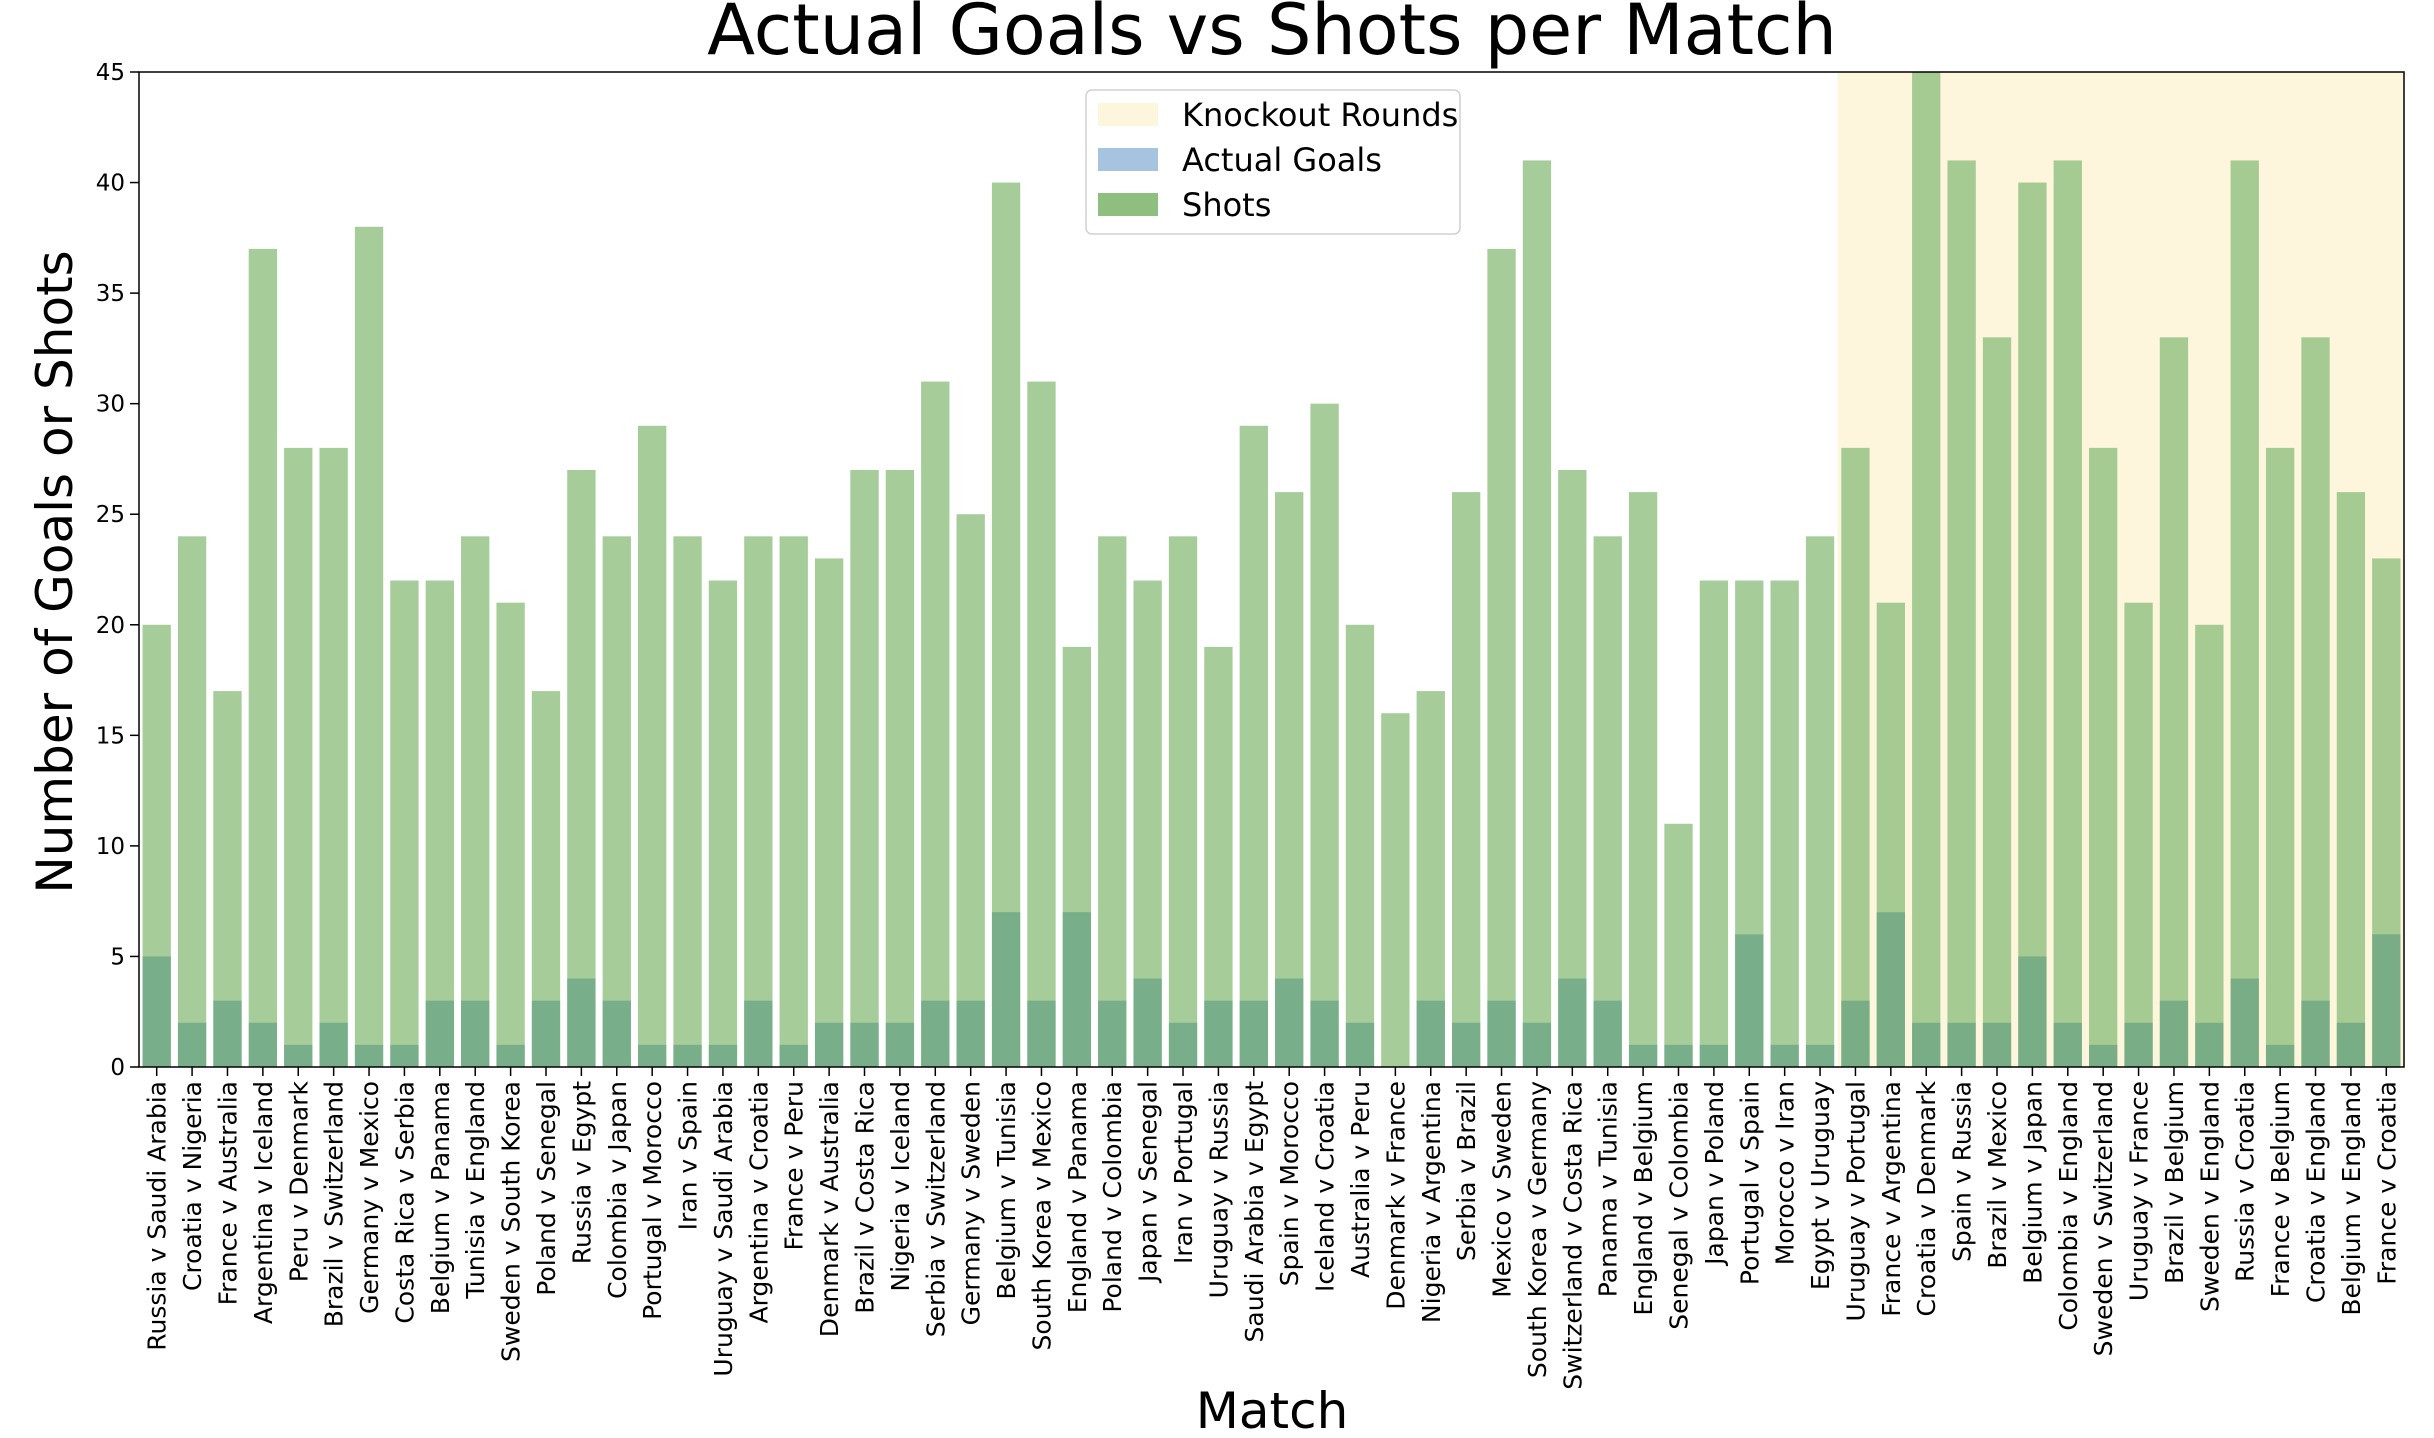 The width and height of the screenshot is (2434, 1438). I want to click on x-tick-label: Denmark v France, so click(1395, 1195).